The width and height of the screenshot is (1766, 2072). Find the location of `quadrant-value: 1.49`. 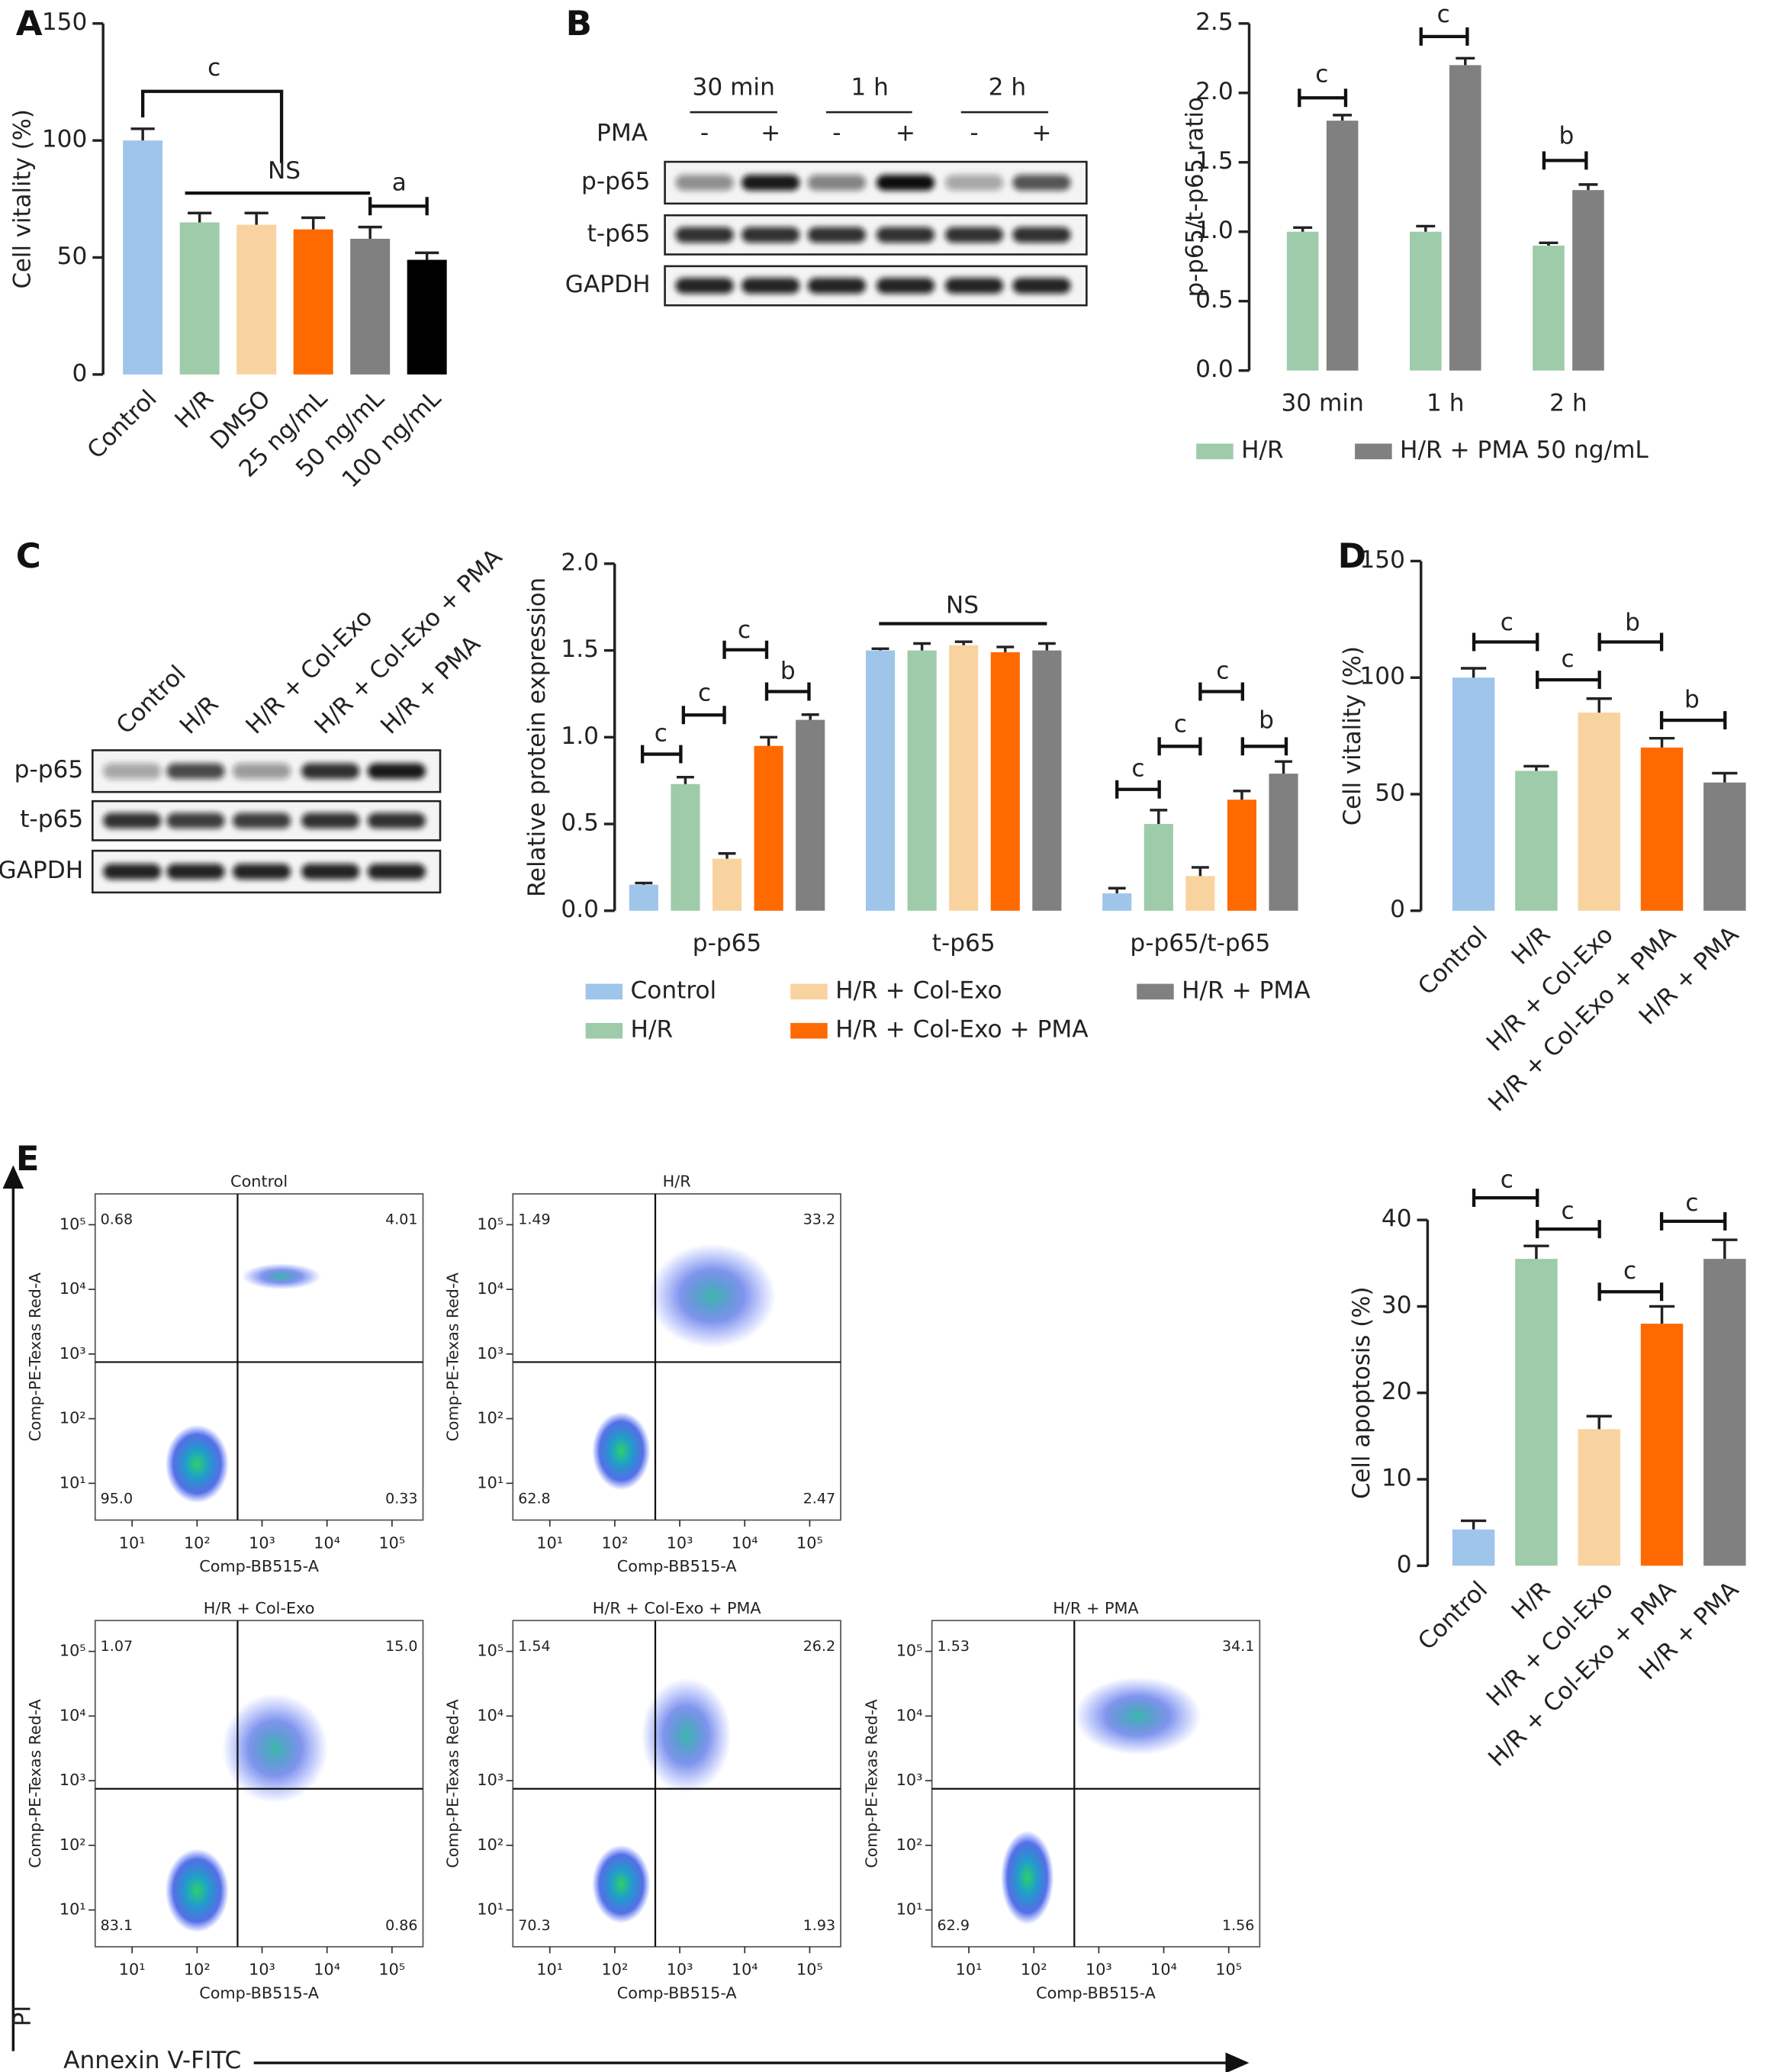

quadrant-value: 1.49 is located at coordinates (534, 1219).